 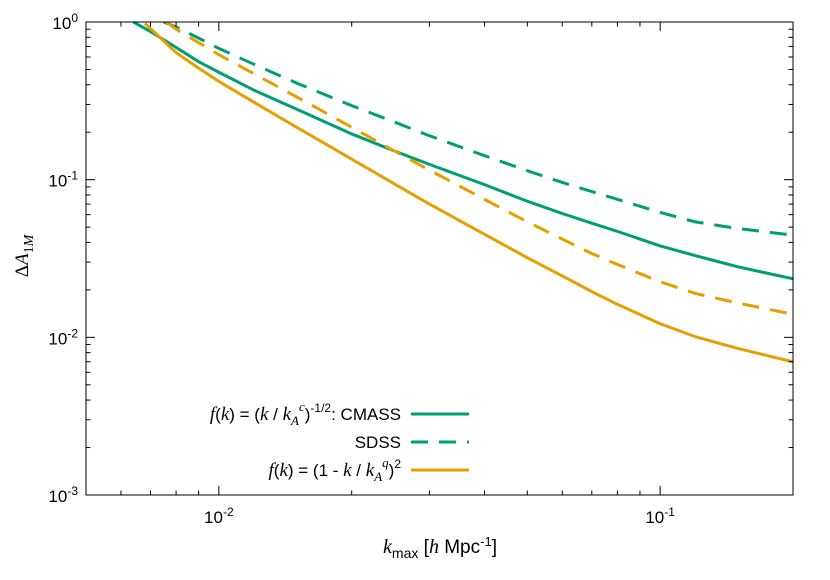 I want to click on x-label-unit: Mpc, so click(x=459, y=547).